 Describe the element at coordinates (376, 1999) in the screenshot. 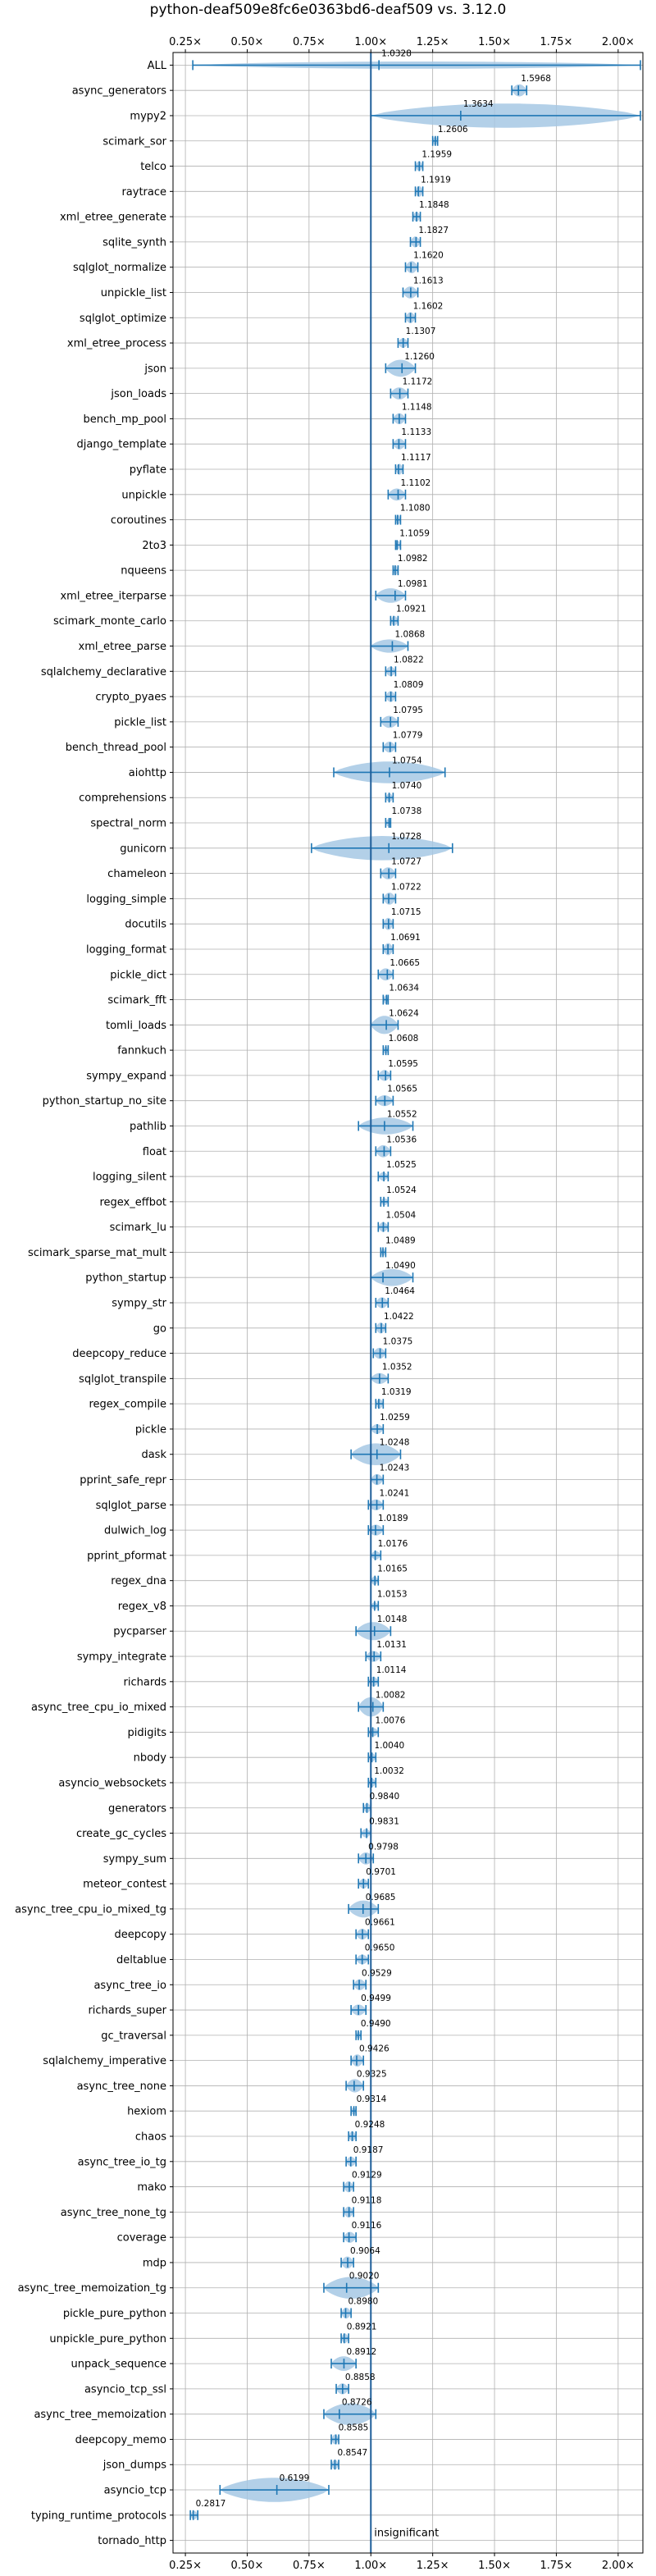

I see `value-label: 0.9499` at that location.